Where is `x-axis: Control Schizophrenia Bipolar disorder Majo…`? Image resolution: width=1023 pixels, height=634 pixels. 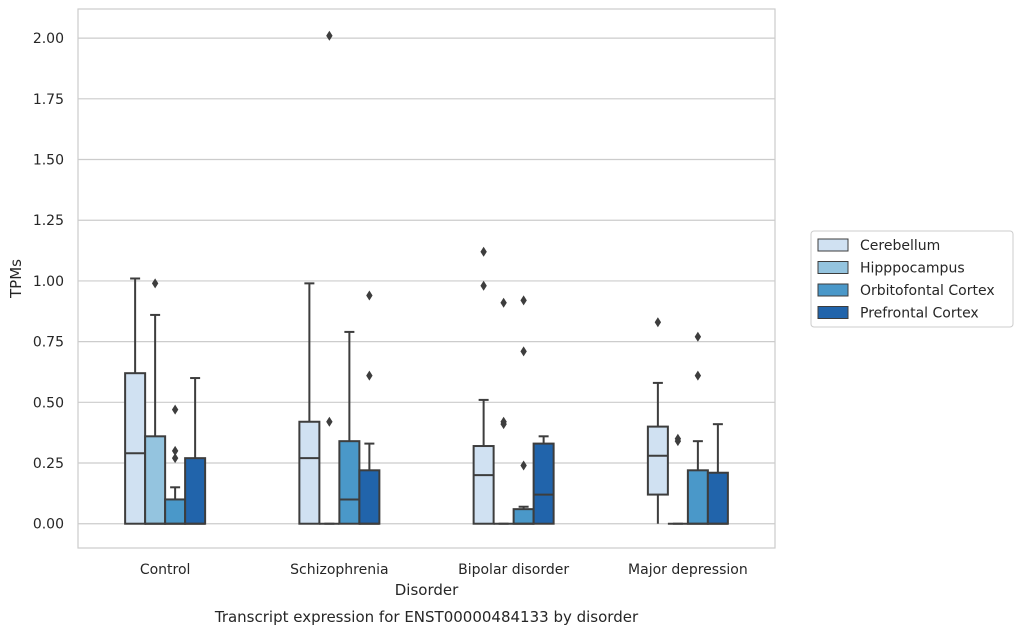 x-axis: Control Schizophrenia Bipolar disorder Majo… is located at coordinates (444, 570).